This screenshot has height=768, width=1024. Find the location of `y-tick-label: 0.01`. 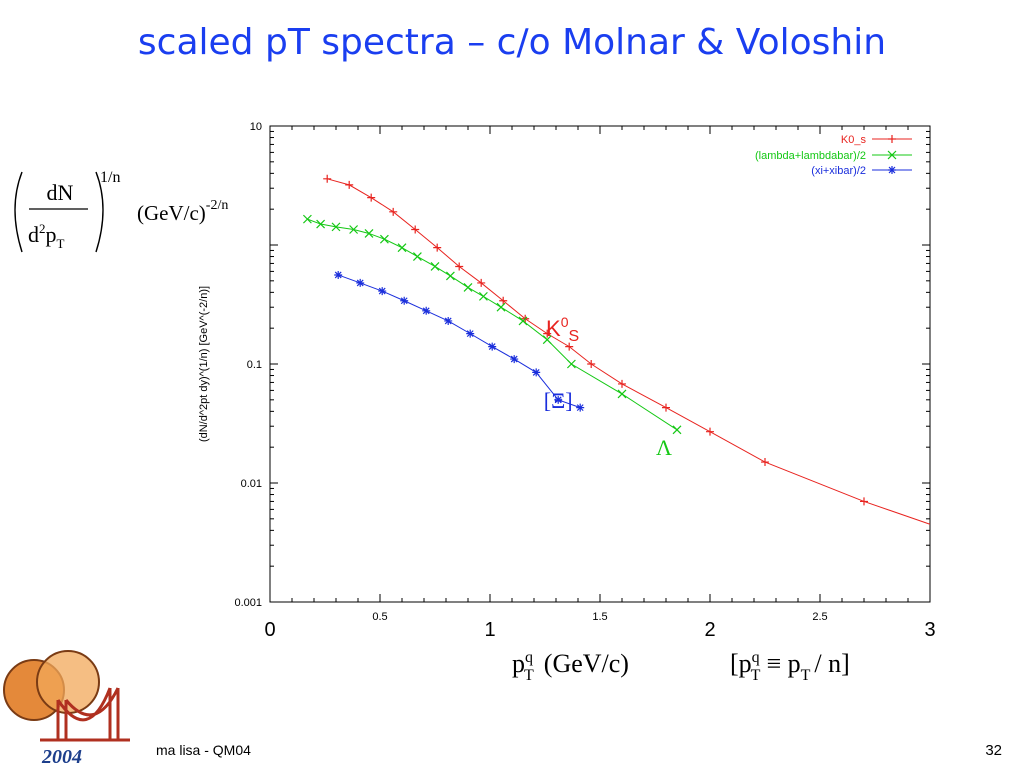

y-tick-label: 0.01 is located at coordinates (251, 484).